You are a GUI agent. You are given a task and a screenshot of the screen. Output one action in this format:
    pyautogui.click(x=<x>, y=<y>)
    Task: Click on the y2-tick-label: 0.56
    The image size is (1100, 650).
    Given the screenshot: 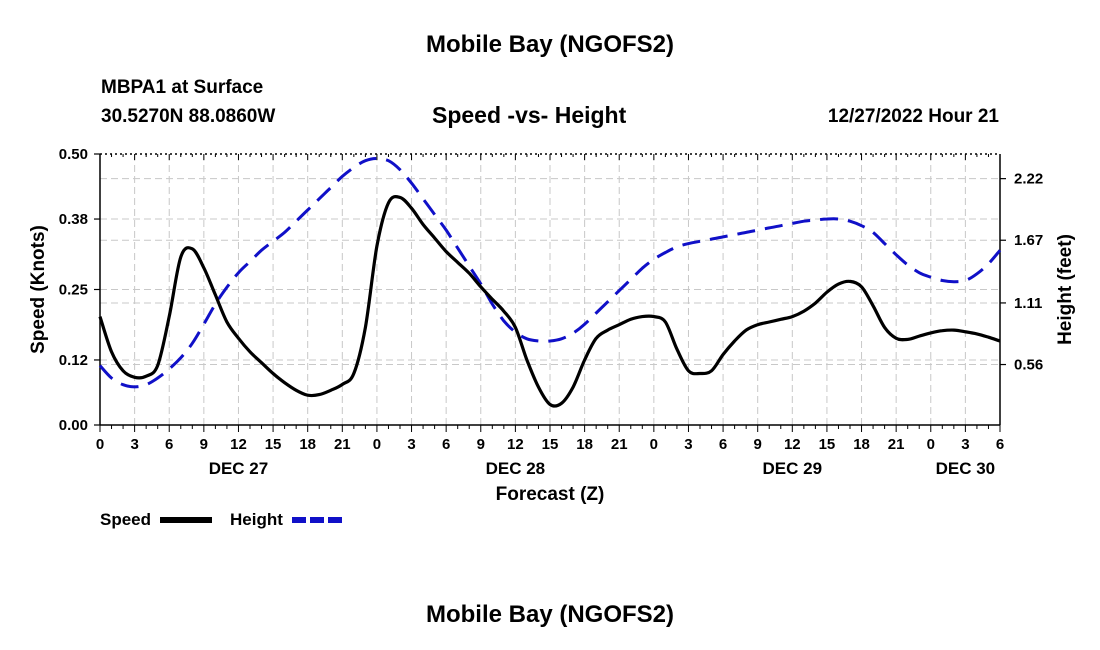 What is the action you would take?
    pyautogui.click(x=1028, y=365)
    